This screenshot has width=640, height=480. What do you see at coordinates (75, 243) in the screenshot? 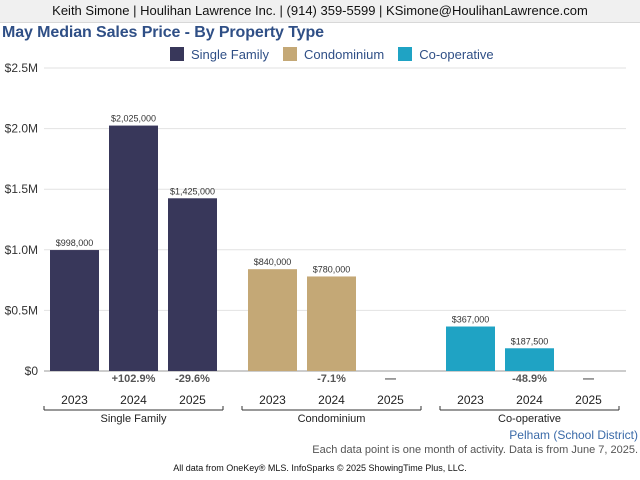
I see `data-label: $998,000` at bounding box center [75, 243].